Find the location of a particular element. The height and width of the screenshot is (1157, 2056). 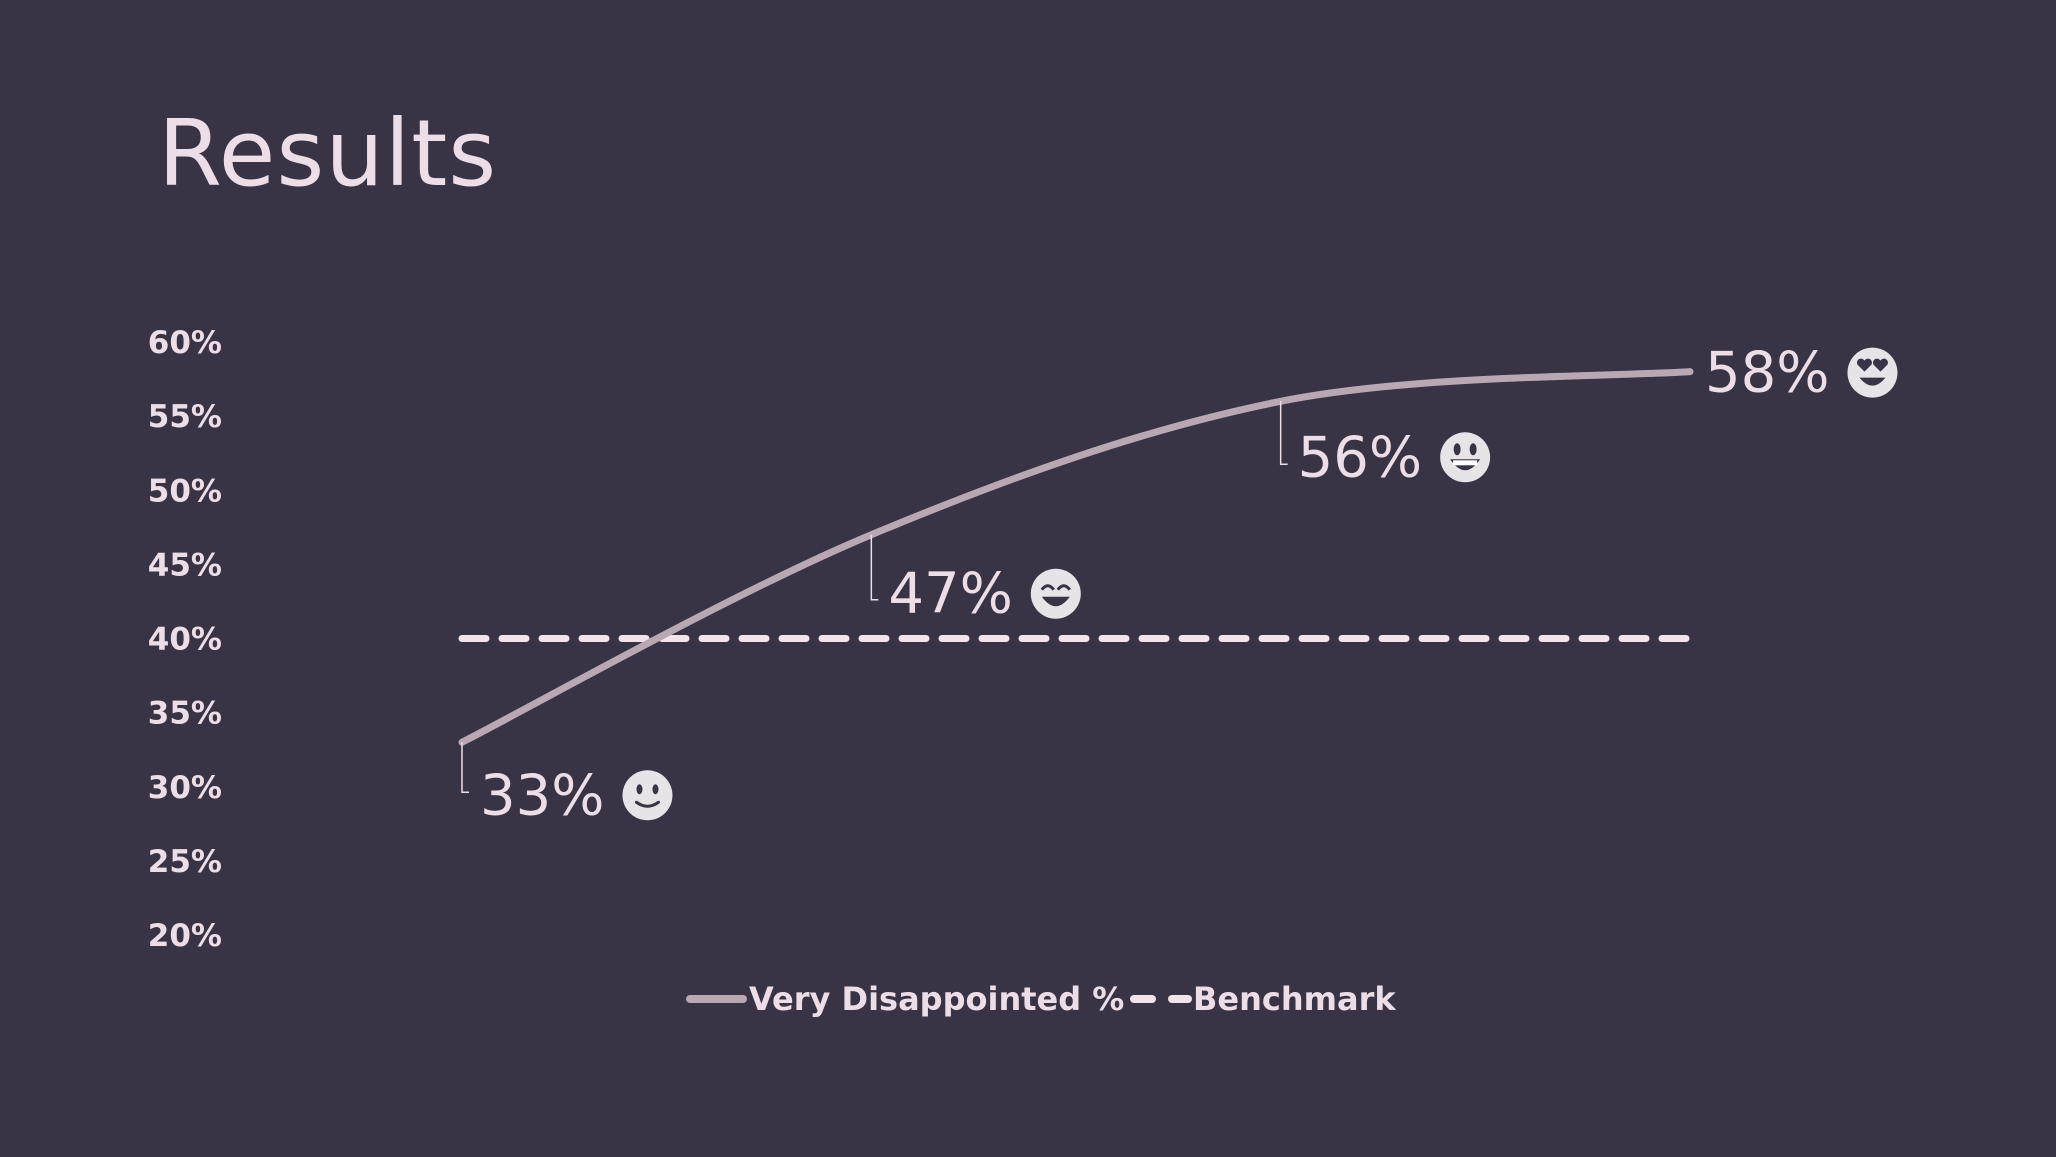

heart-eyes-icon is located at coordinates (1872, 372).